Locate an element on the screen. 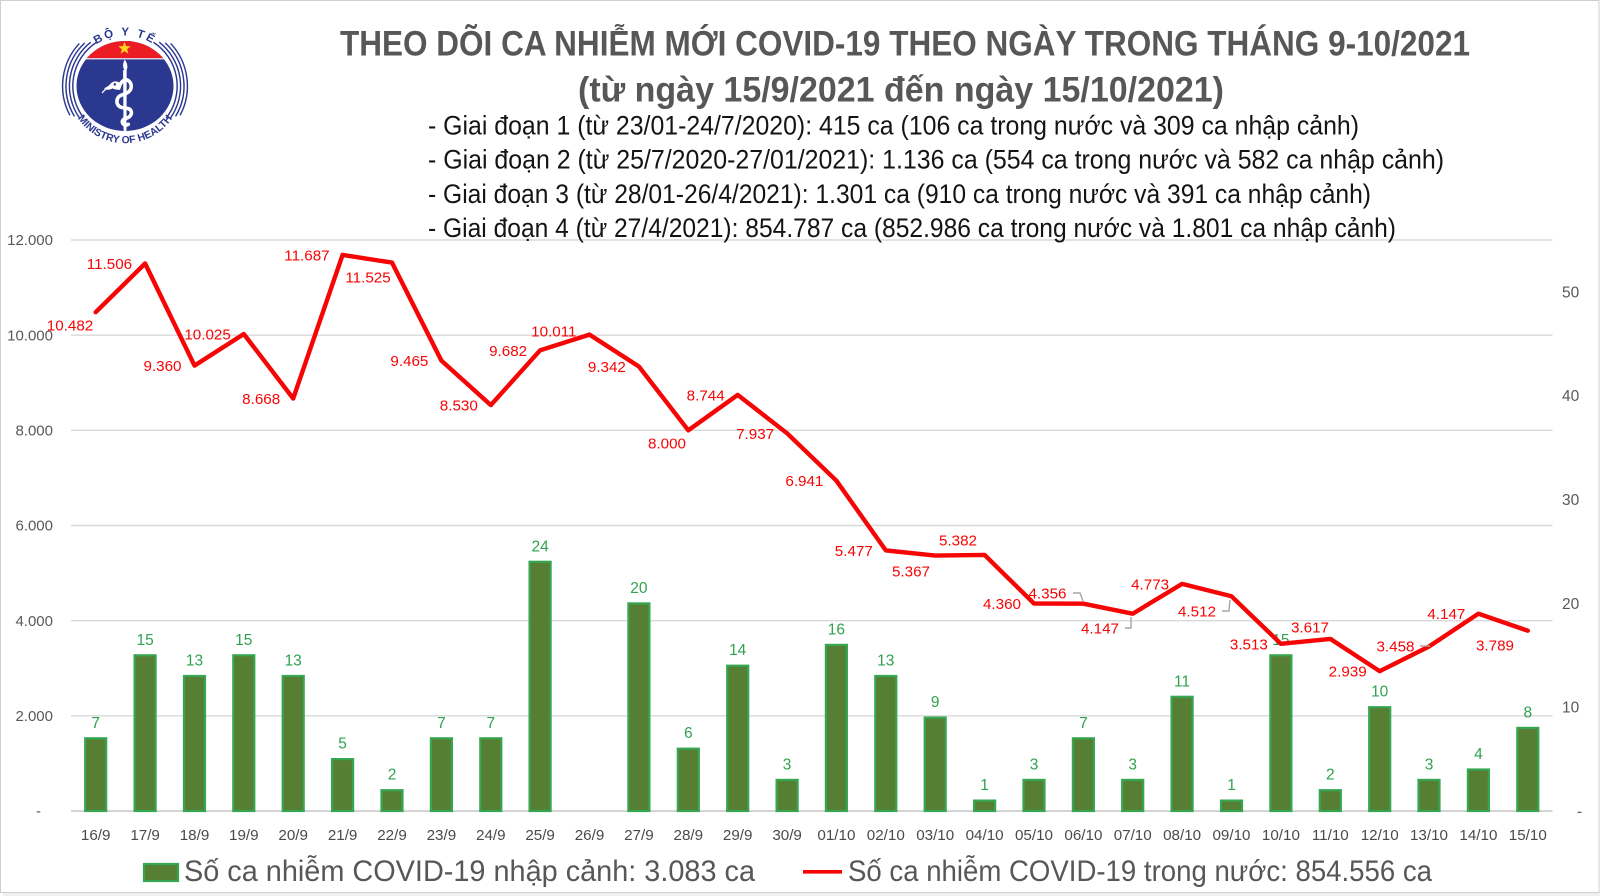  svg-text:(từ ngày 15/9/2021 đến ngày 15: (từ ngày 15/9/2021 đến ngày 15/10/2021) is located at coordinates (901, 90).